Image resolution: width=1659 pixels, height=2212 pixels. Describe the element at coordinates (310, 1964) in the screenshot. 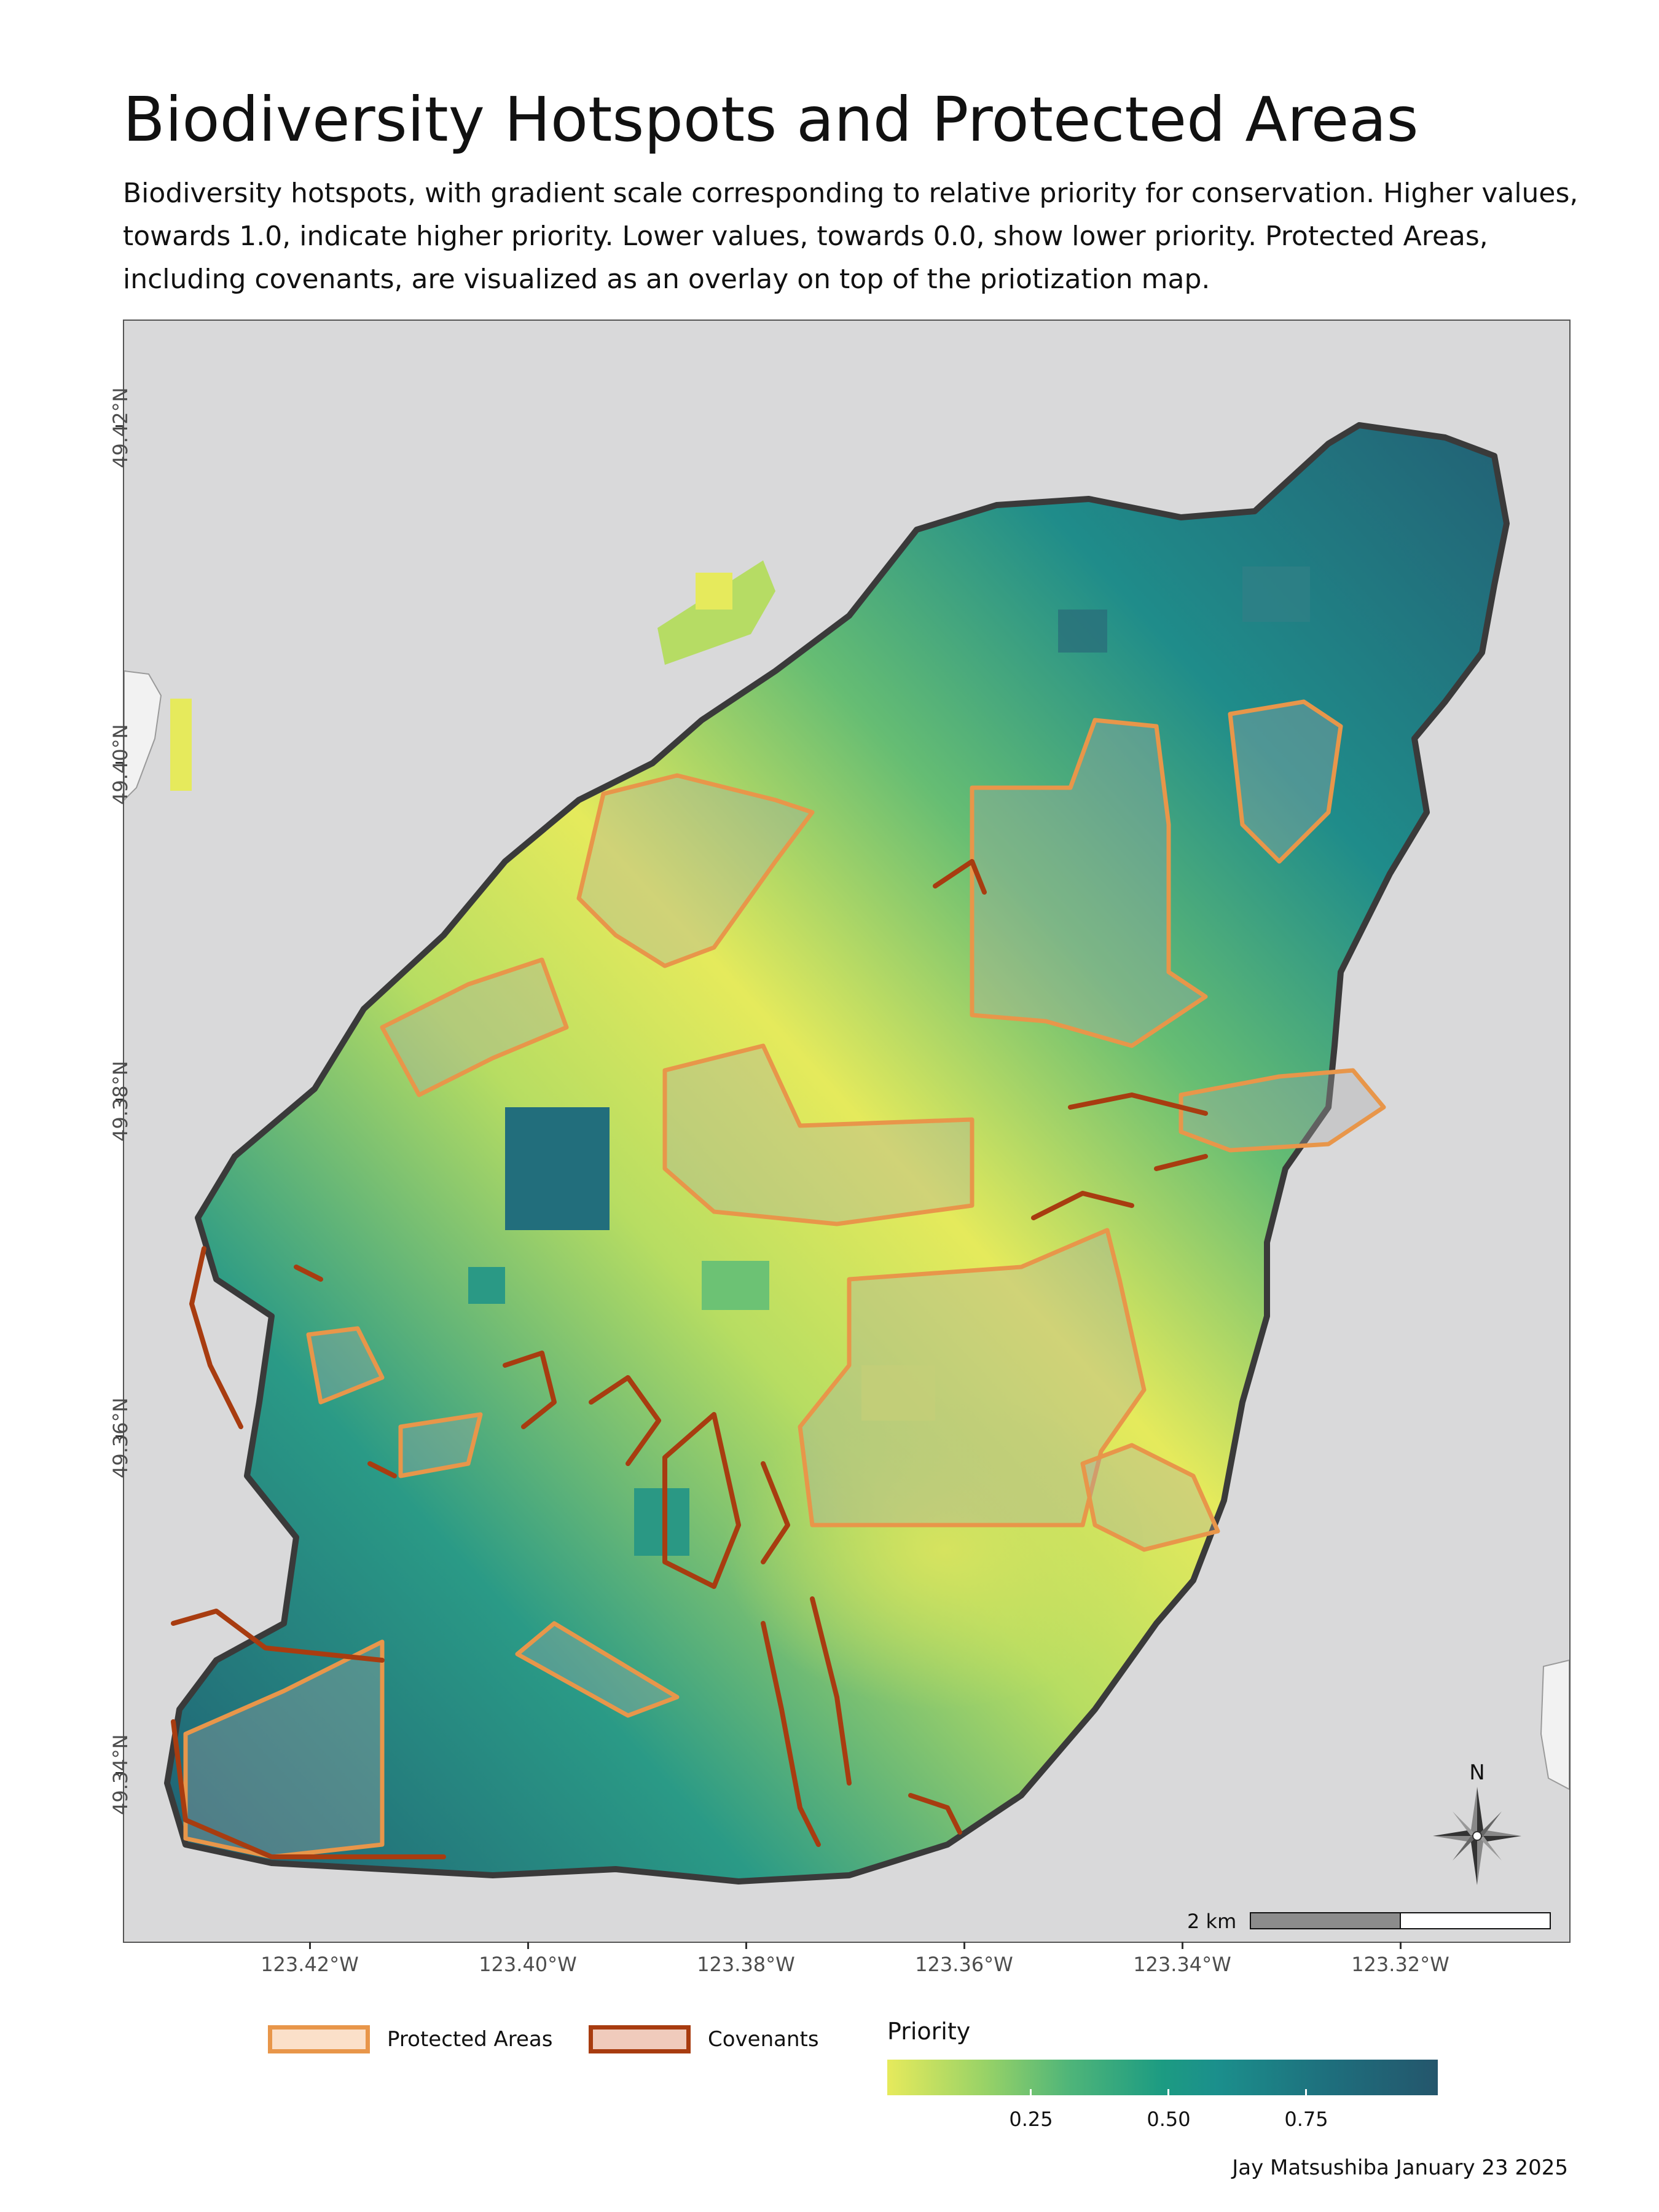

I see `lon-label: 123.42°W` at that location.